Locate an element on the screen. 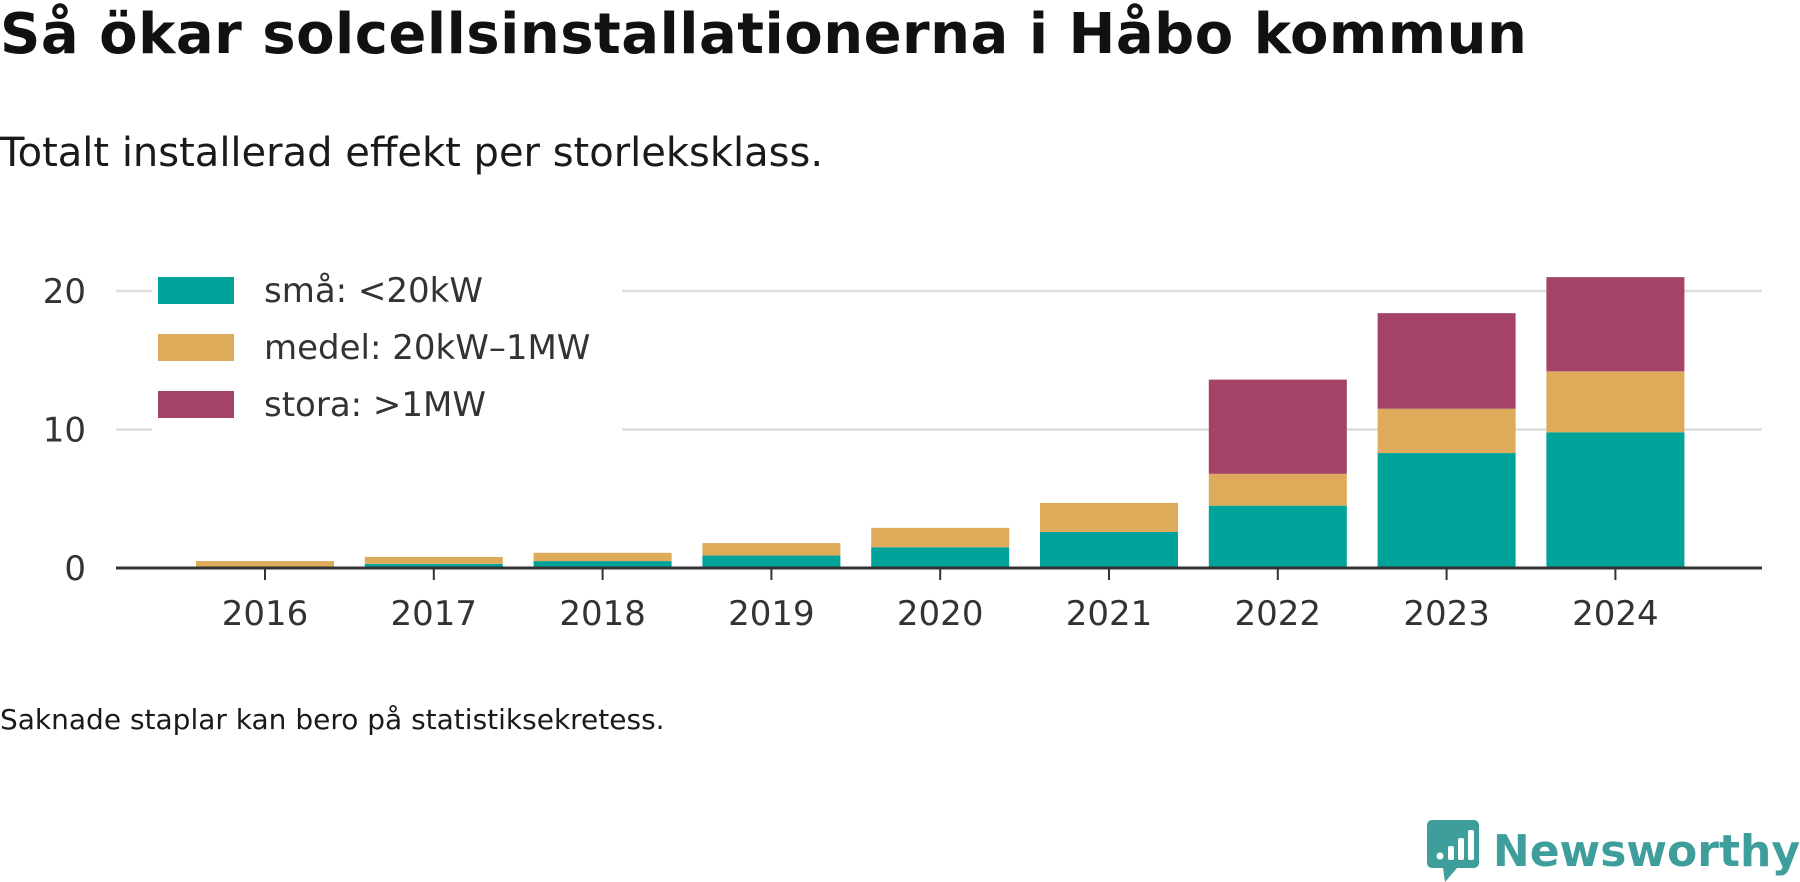  x-tick-label: 2022 is located at coordinates (1278, 614).